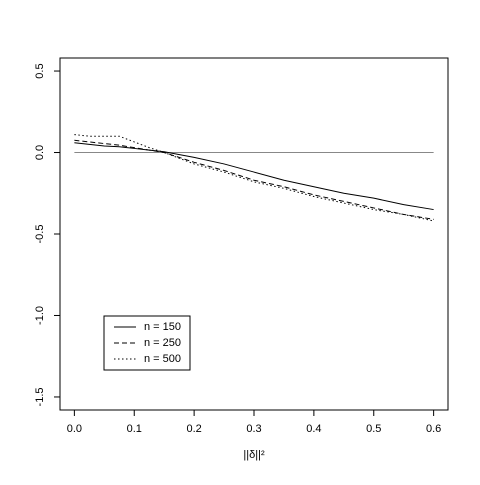  What do you see at coordinates (253, 429) in the screenshot?
I see `x-tick-label: 0.3` at bounding box center [253, 429].